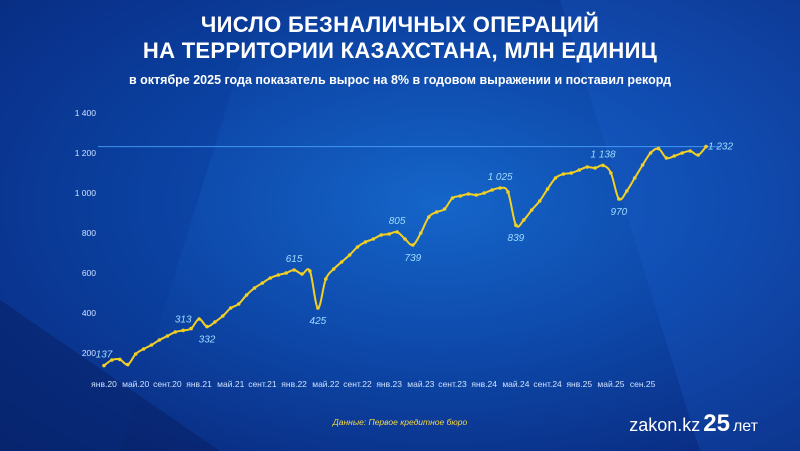 The height and width of the screenshot is (451, 800). I want to click on data-label: 739, so click(413, 258).